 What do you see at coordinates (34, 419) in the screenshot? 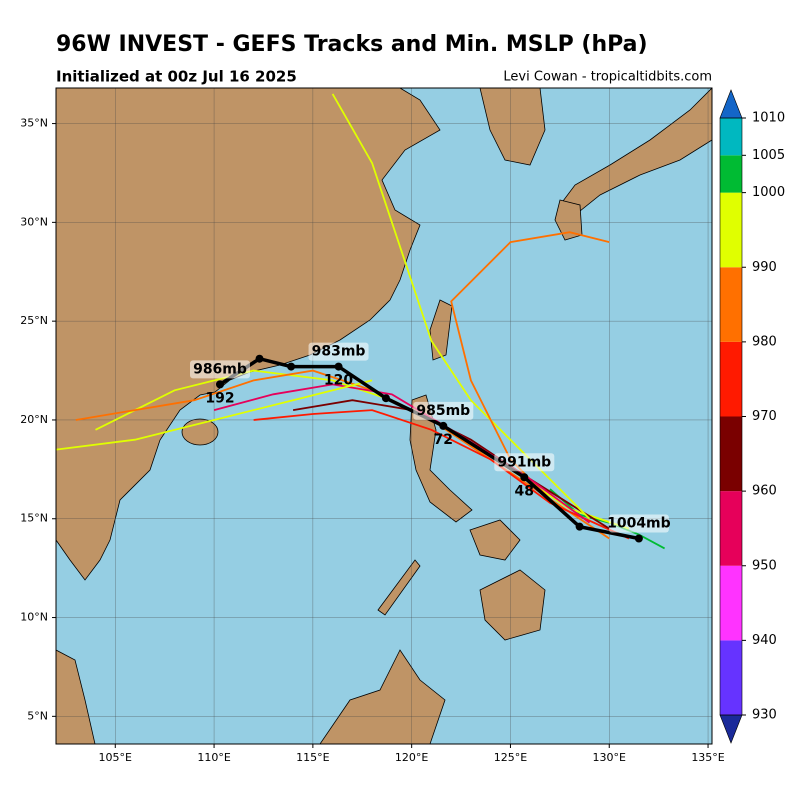
I see `y-tick-label: 20°N` at bounding box center [34, 419].